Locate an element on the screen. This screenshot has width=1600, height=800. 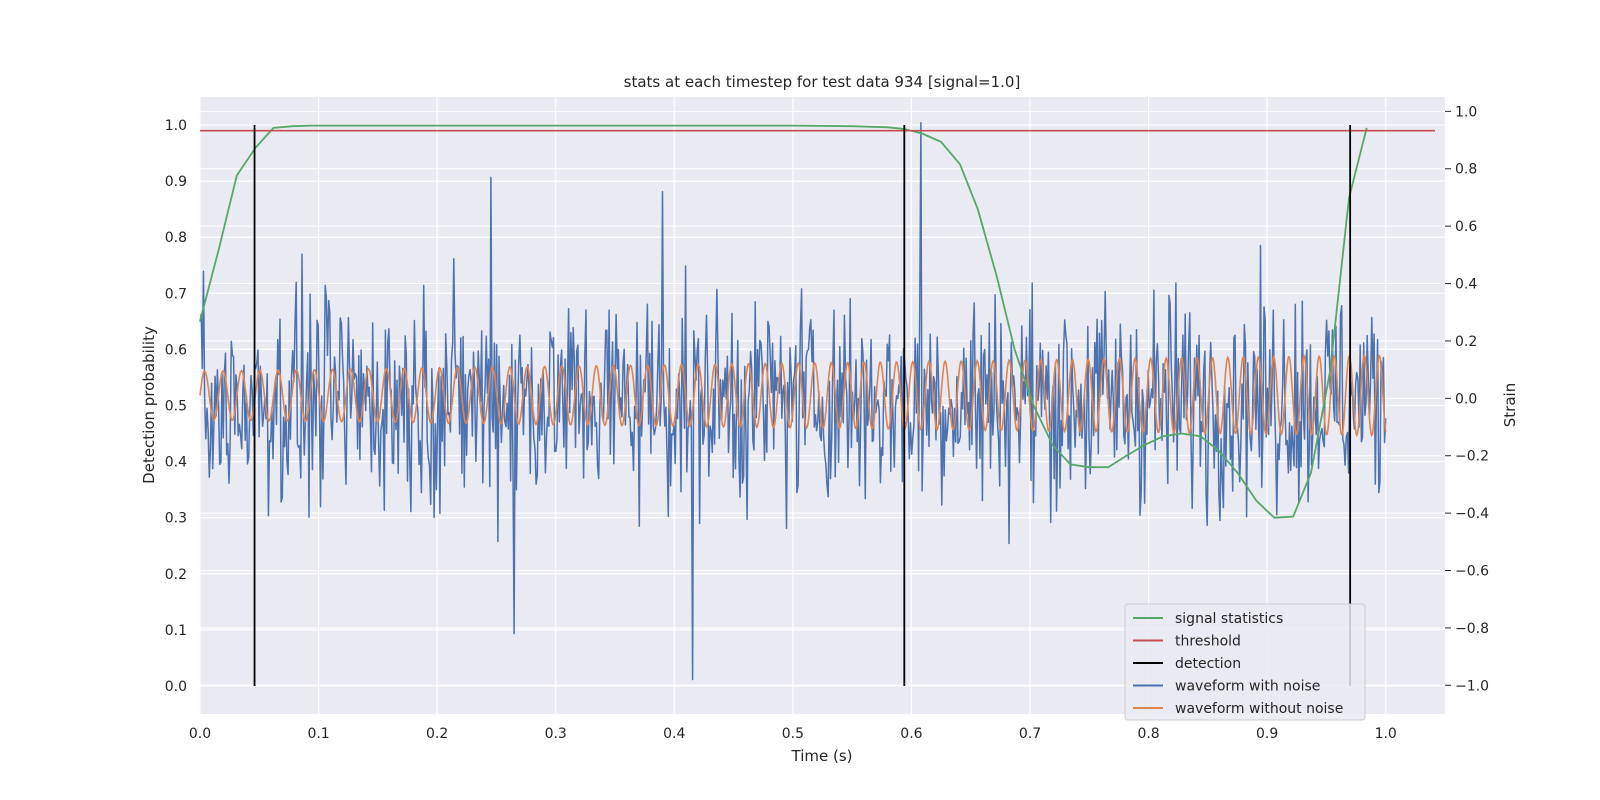
y-axis-right: −1.0 −0.8 −0.6 −0.4 −0.2 0.0 0.2 0.4 0.6 0.8 1.0 is located at coordinates (1467, 399).